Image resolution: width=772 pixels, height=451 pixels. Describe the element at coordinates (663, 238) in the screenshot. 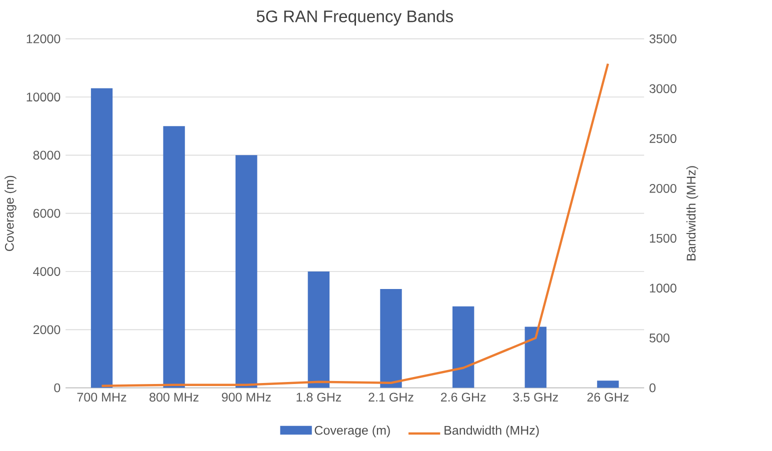

I see `y2-tick-label: 1500` at that location.